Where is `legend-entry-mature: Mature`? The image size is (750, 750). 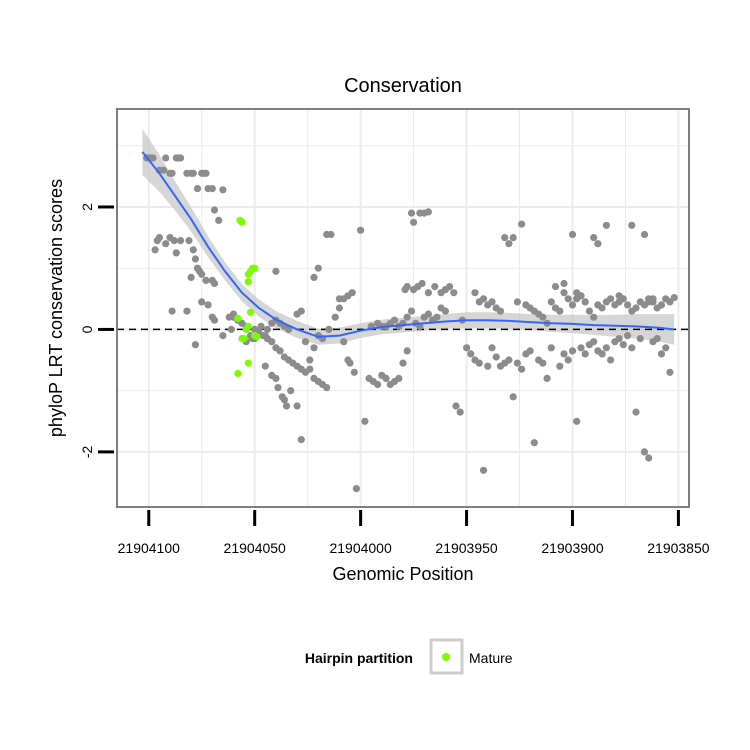
legend-entry-mature: Mature is located at coordinates (491, 658).